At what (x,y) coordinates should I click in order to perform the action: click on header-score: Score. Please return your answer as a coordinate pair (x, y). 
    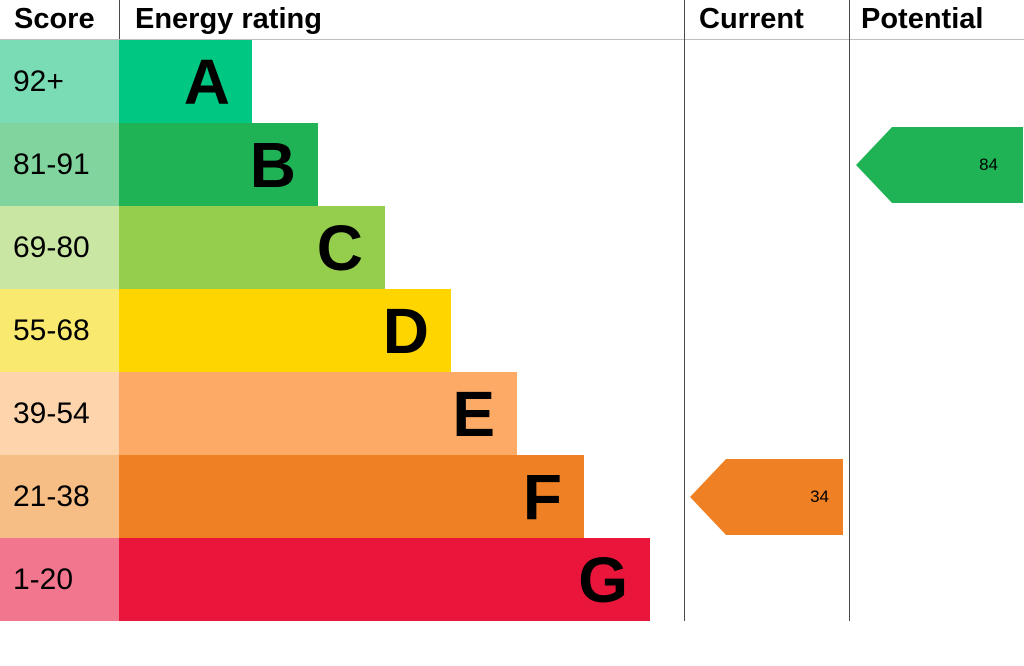
    Looking at the image, I should click on (54, 19).